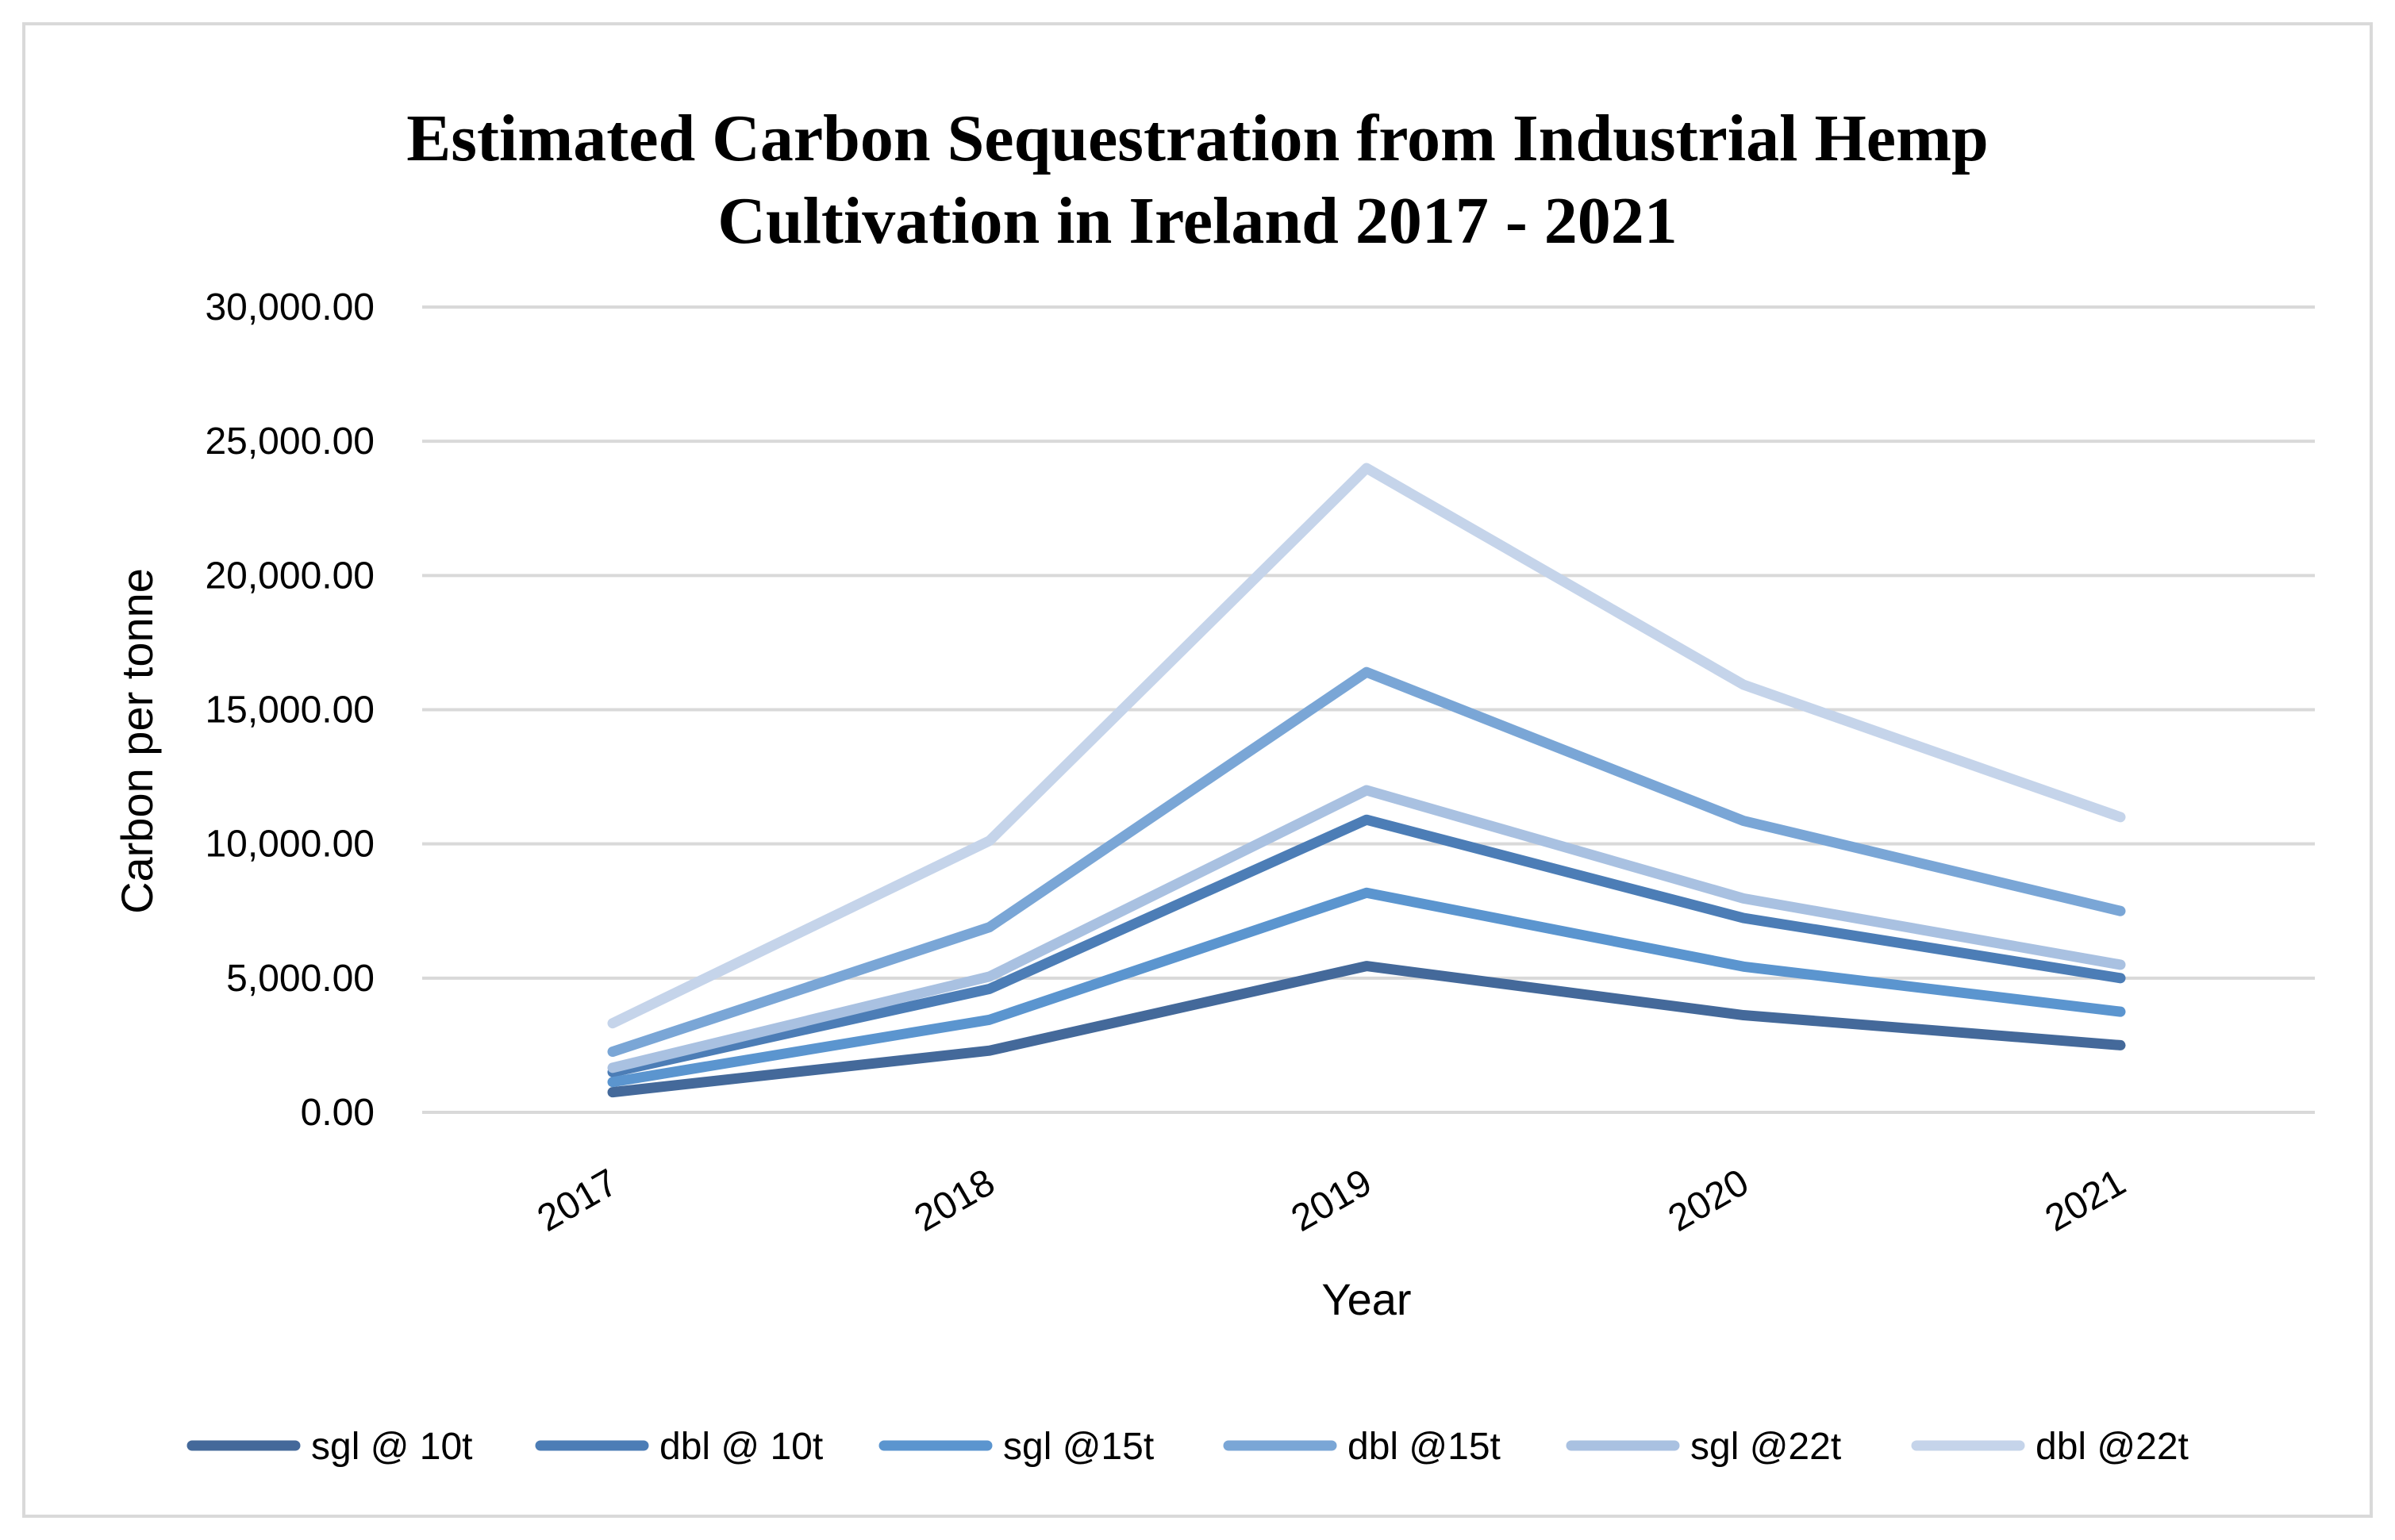 This screenshot has height=1540, width=2395. Describe the element at coordinates (290, 307) in the screenshot. I see `y-tick-label: 30,000.00` at that location.